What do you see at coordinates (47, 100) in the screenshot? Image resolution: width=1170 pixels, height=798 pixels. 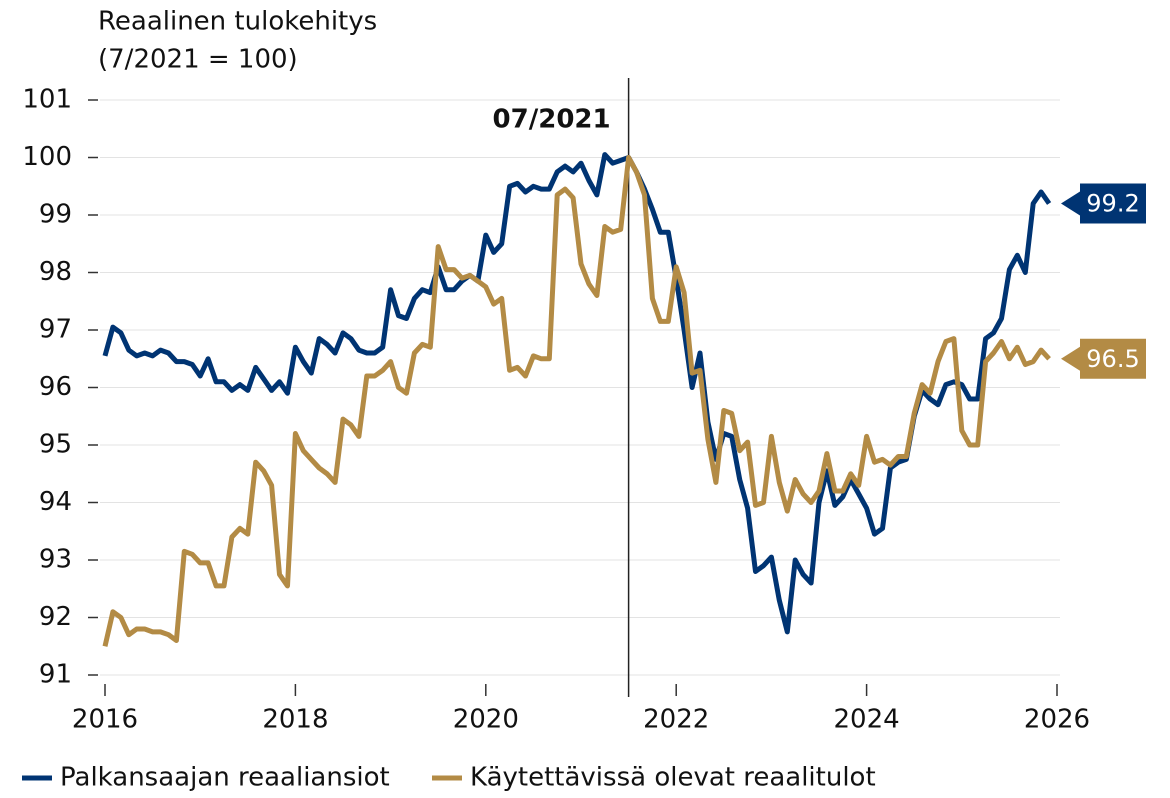 I see `y-tick-label: 101` at bounding box center [47, 100].